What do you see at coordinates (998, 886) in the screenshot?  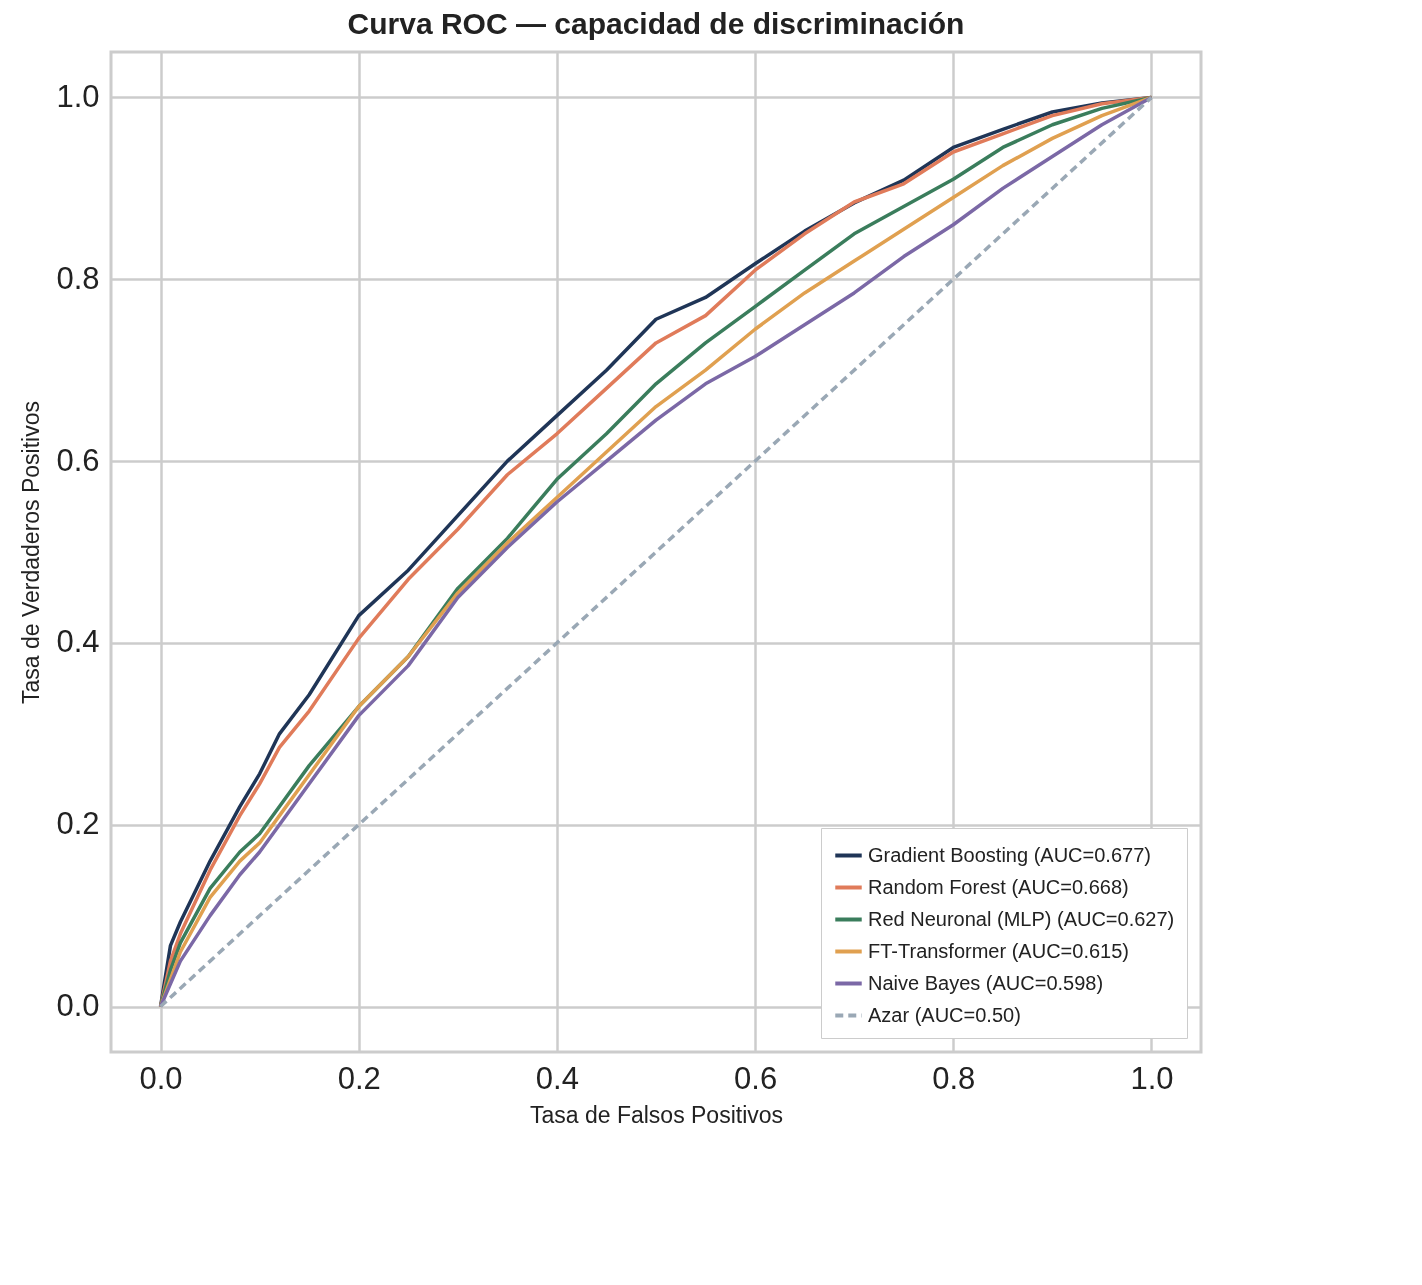 I see `legend-label: Random Forest (AUC=0.668)` at bounding box center [998, 886].